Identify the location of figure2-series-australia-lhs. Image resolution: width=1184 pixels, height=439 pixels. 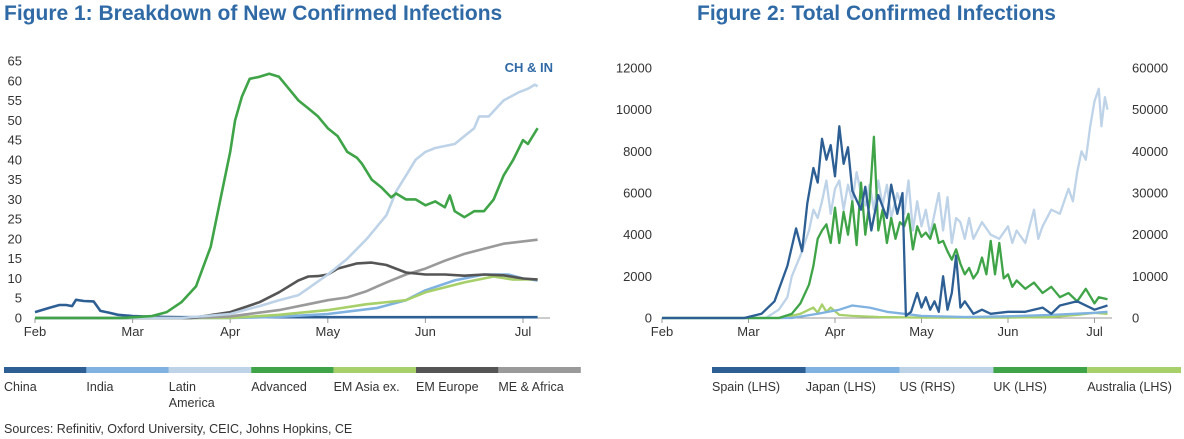
(885, 311).